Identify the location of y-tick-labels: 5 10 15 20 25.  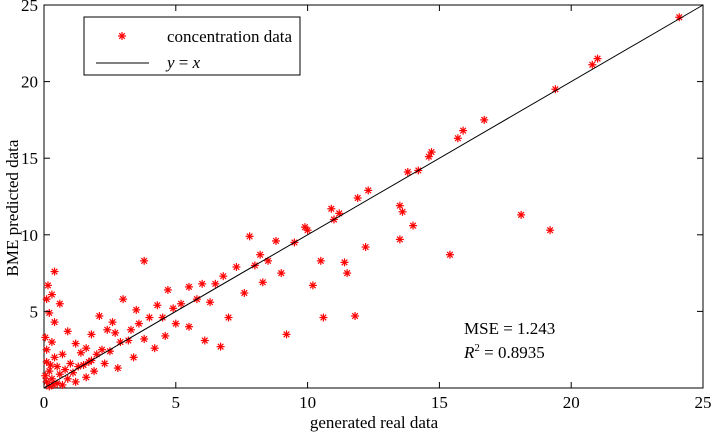
(29, 160).